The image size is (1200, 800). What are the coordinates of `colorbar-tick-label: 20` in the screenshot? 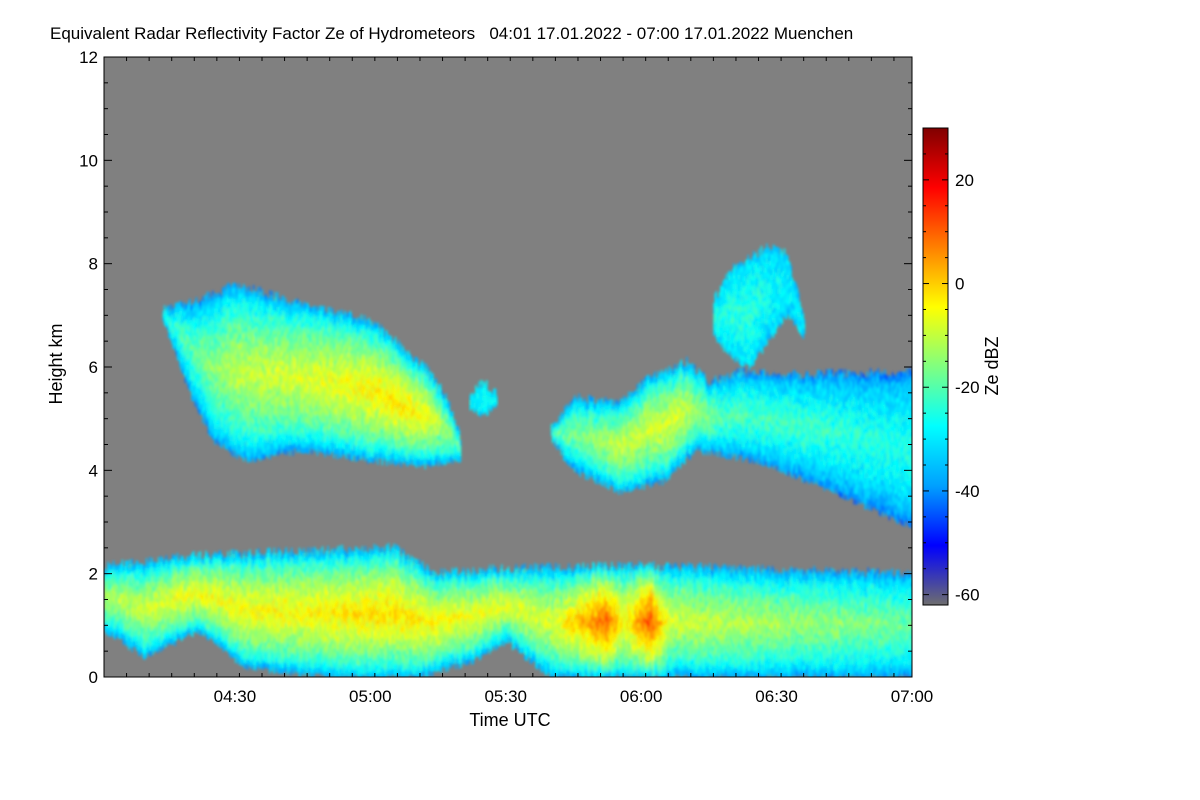 It's located at (964, 180).